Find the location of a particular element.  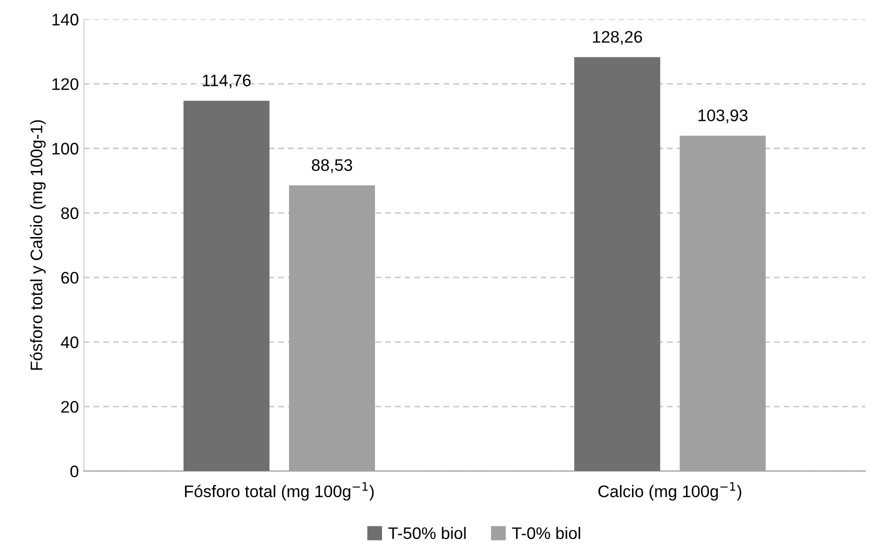

y-tick-label: 0 is located at coordinates (74, 472).